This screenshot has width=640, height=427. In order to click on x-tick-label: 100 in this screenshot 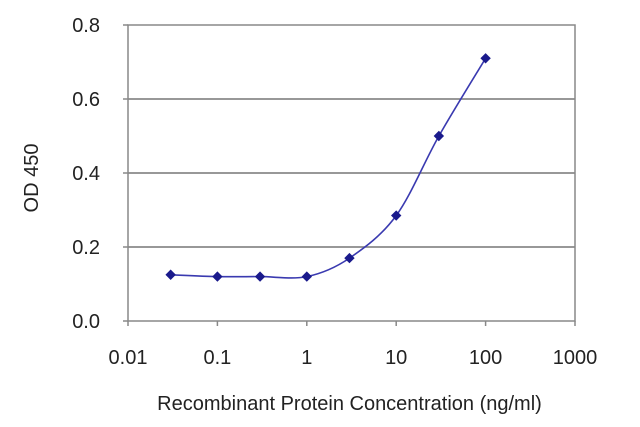, I will do `click(485, 358)`.